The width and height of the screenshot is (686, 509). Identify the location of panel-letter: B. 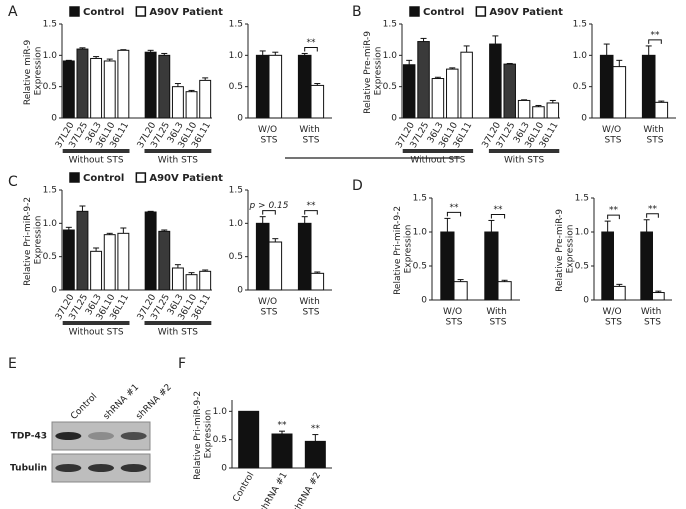
(357, 12).